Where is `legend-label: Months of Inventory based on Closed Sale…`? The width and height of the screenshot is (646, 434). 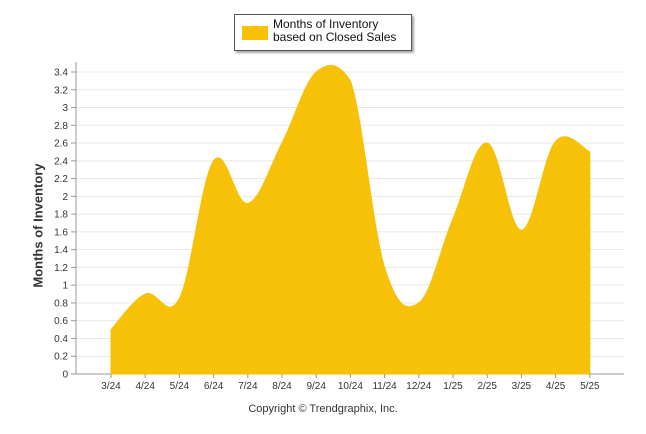
legend-label: Months of Inventory based on Closed Sale… is located at coordinates (335, 30).